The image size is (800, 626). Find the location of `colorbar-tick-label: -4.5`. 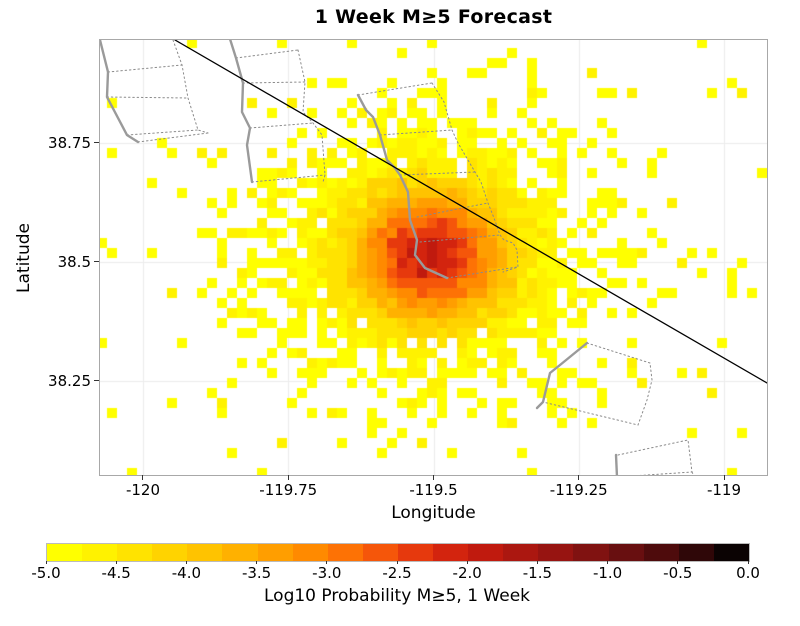

colorbar-tick-label: -4.5 is located at coordinates (116, 573).